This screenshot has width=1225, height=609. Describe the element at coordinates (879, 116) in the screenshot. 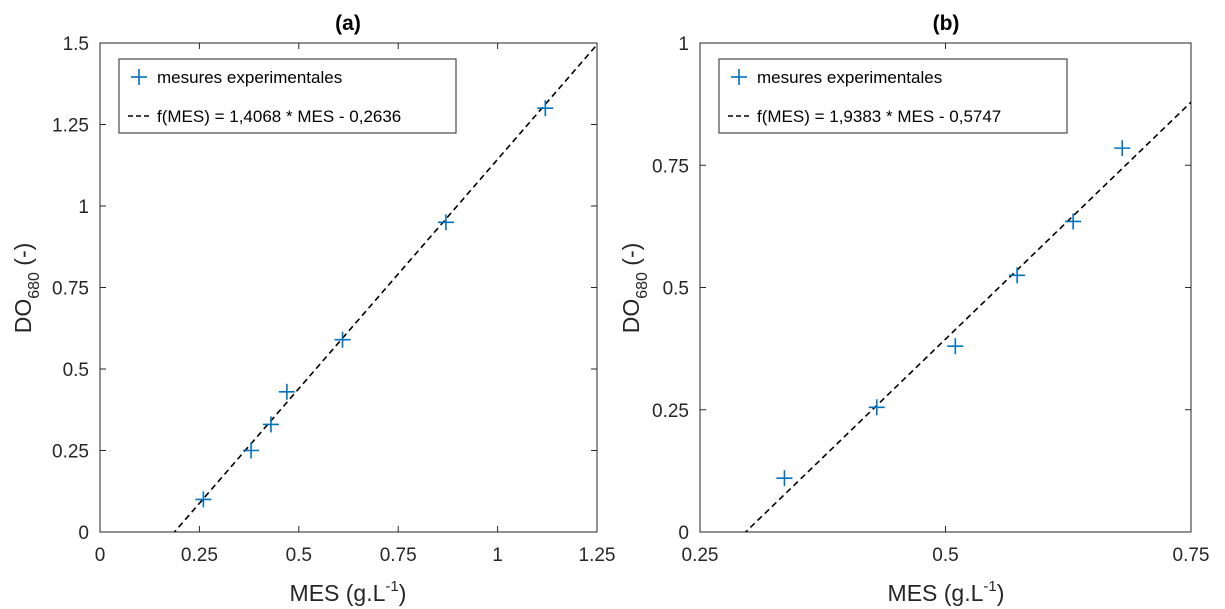

I see `legend-label-fit-line: f(MES) = 1,9383 * MES - 0,5747` at that location.